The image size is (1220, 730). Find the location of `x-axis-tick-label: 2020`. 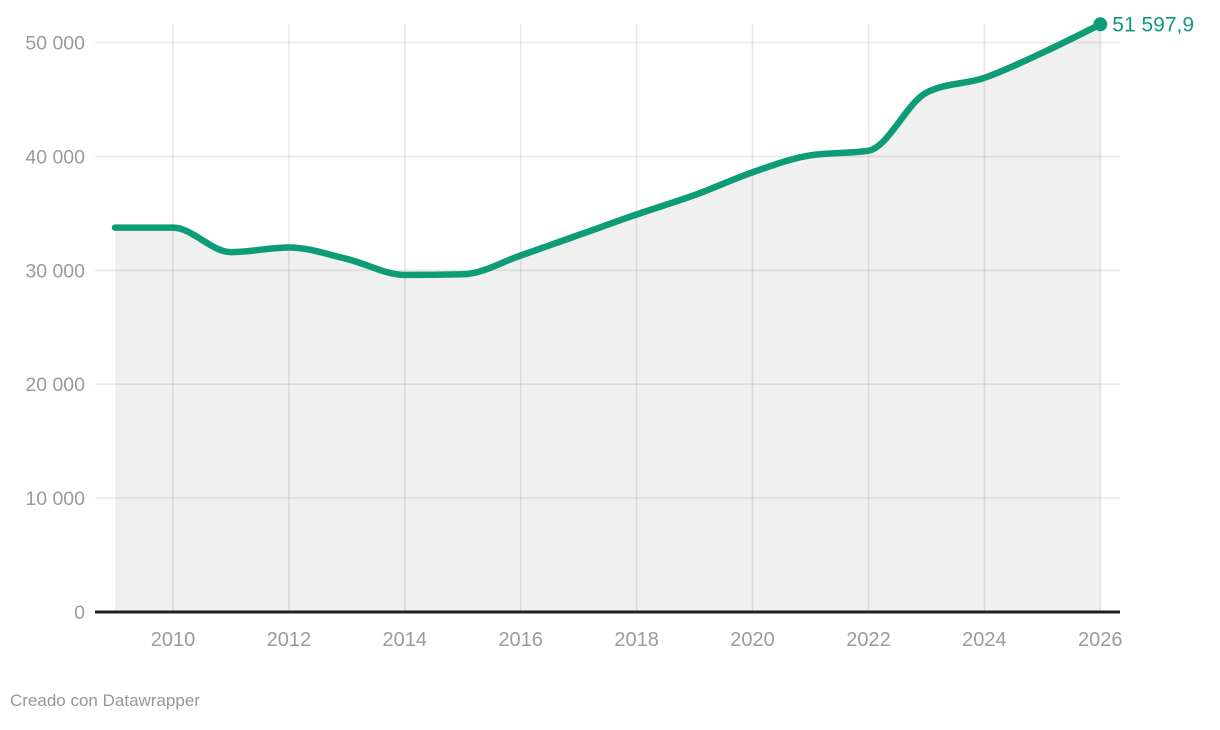

x-axis-tick-label: 2020 is located at coordinates (752, 640).